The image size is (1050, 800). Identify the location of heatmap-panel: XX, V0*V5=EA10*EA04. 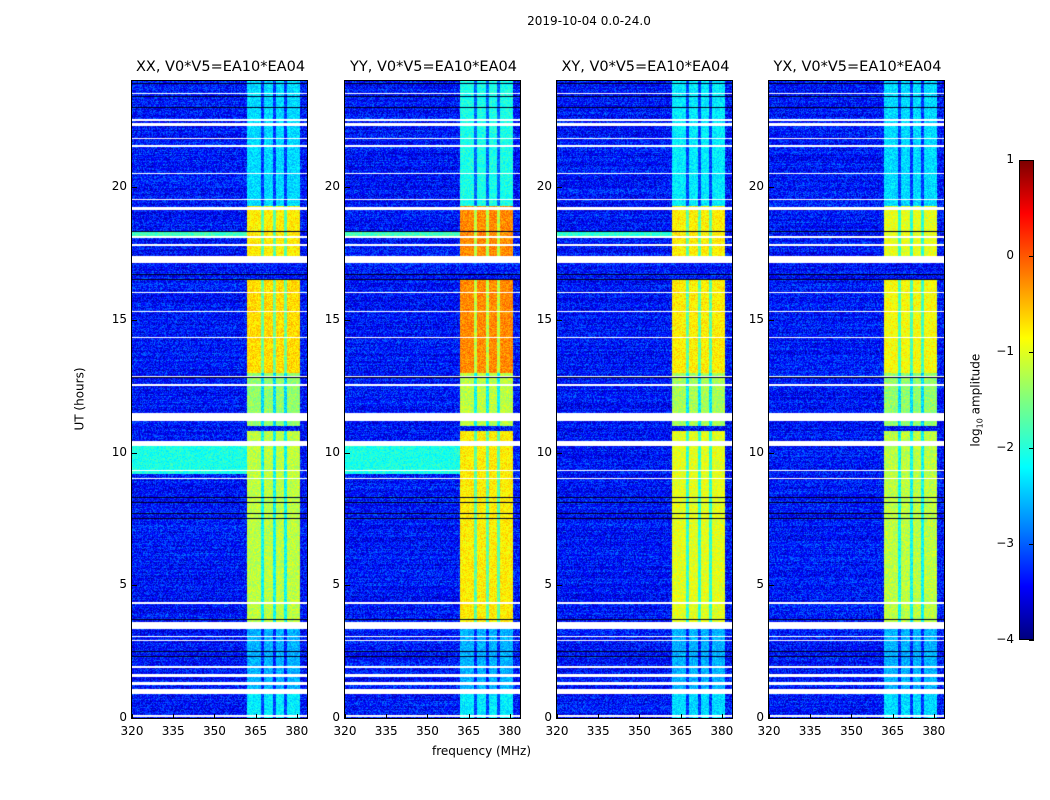
(219, 389).